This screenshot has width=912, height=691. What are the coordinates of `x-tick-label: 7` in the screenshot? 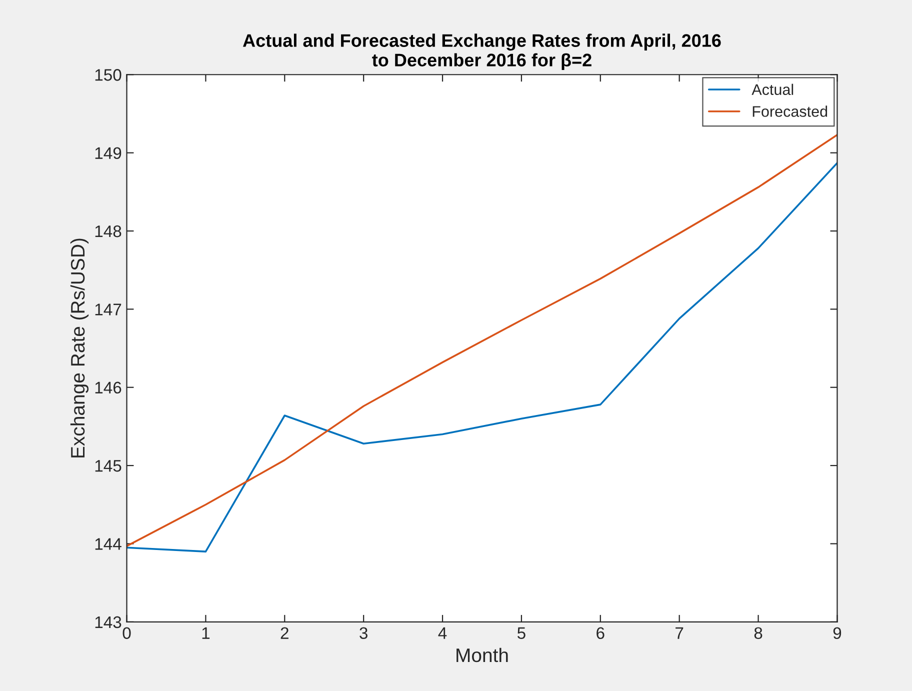 It's located at (680, 633).